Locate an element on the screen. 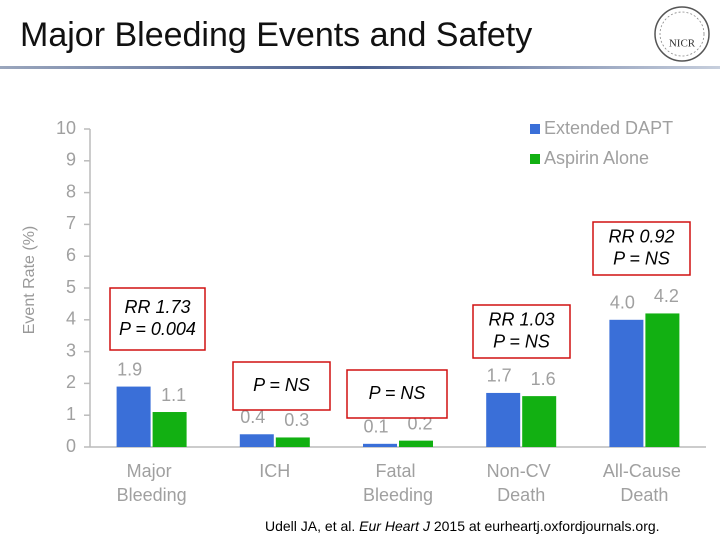 This screenshot has width=720, height=540. y-tick-label: 4 is located at coordinates (71, 319).